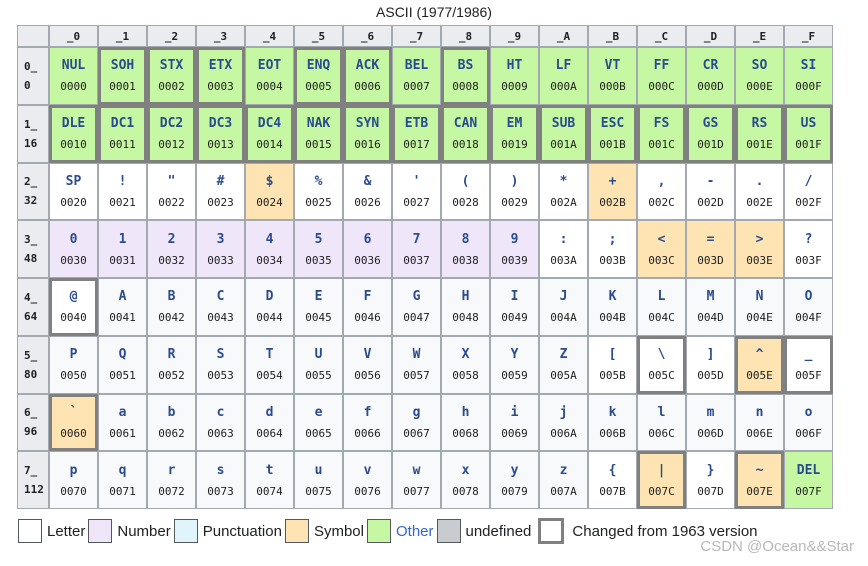 The height and width of the screenshot is (566, 868). I want to click on character-cell: b 0062, so click(171, 422).